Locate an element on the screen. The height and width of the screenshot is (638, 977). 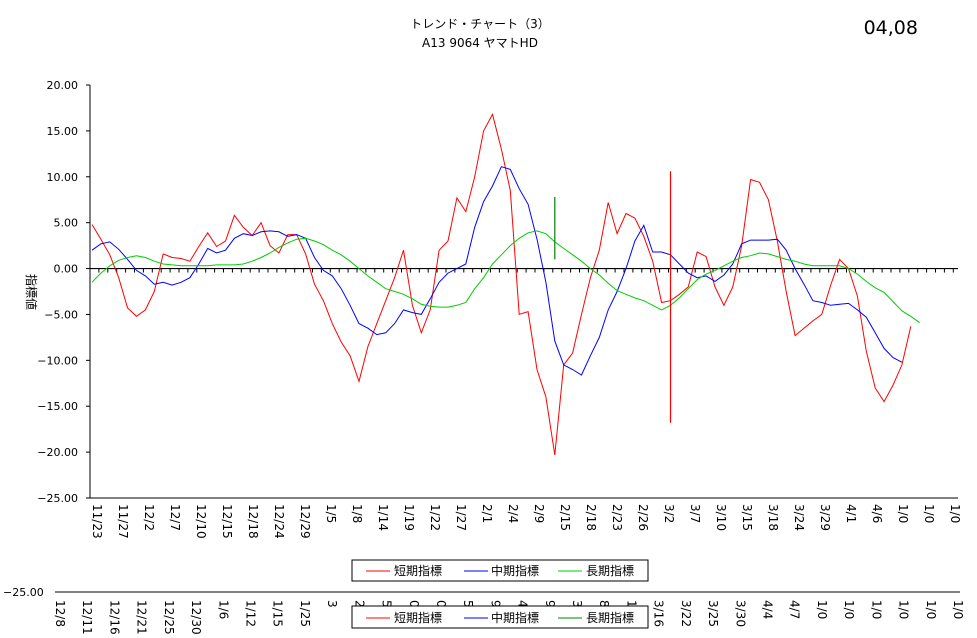
y-axis-label: 指標値 is located at coordinates (31, 292).